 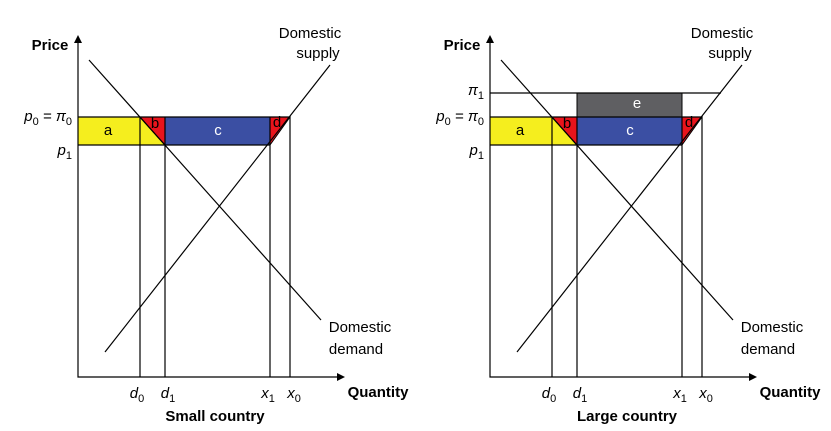 What do you see at coordinates (627, 416) in the screenshot?
I see `panel-title: Large country` at bounding box center [627, 416].